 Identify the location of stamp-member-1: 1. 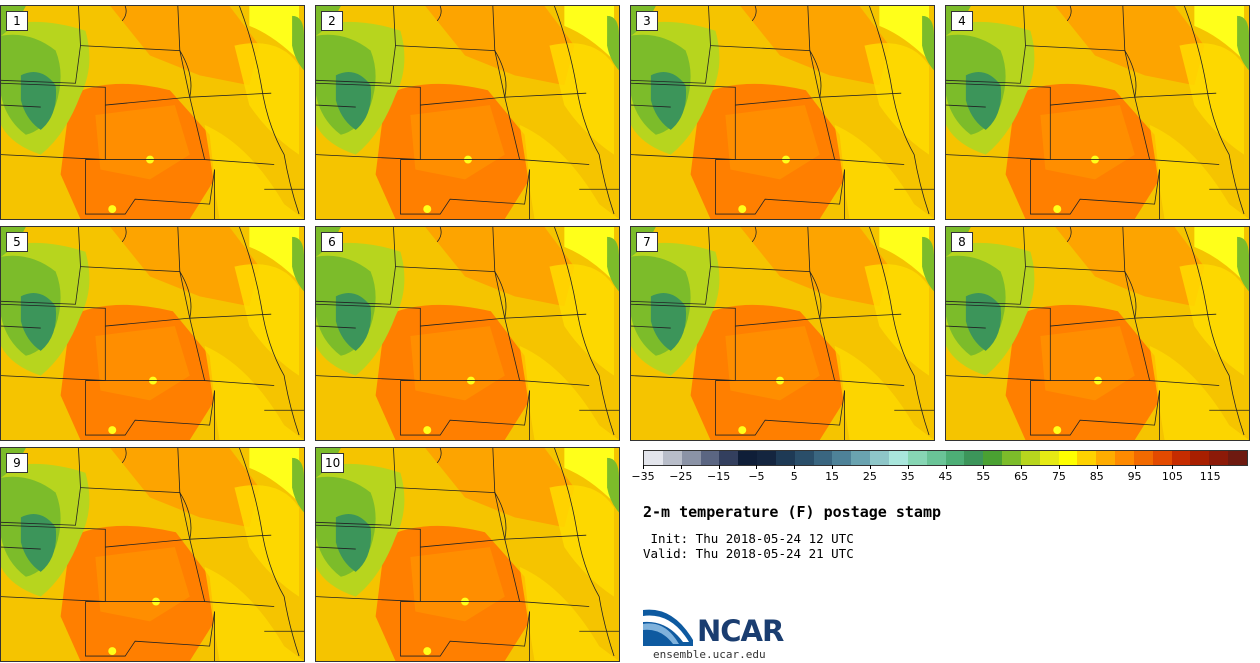
(152, 112).